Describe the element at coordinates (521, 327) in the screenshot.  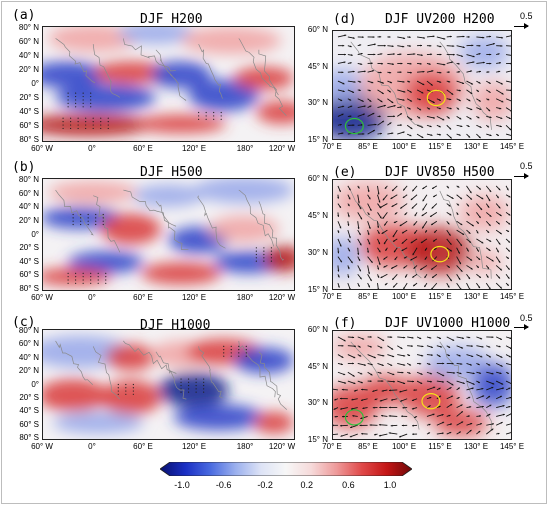
I see `panel-f-reference-arrow` at that location.